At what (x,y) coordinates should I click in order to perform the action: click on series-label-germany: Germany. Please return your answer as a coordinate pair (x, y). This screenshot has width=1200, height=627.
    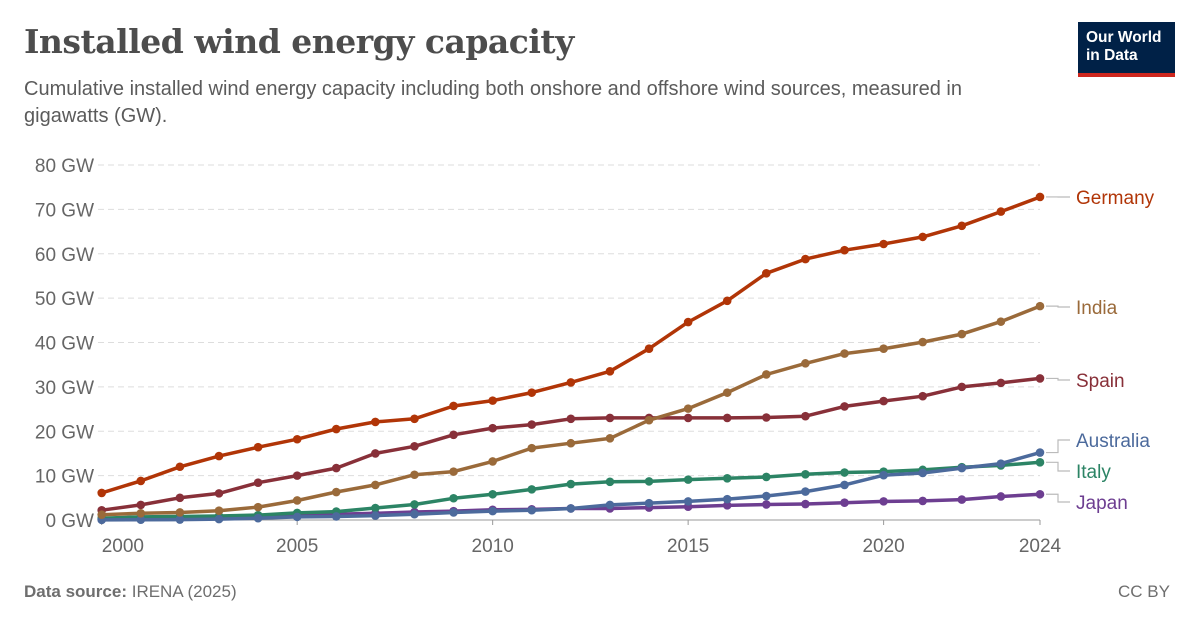
    Looking at the image, I should click on (1115, 198).